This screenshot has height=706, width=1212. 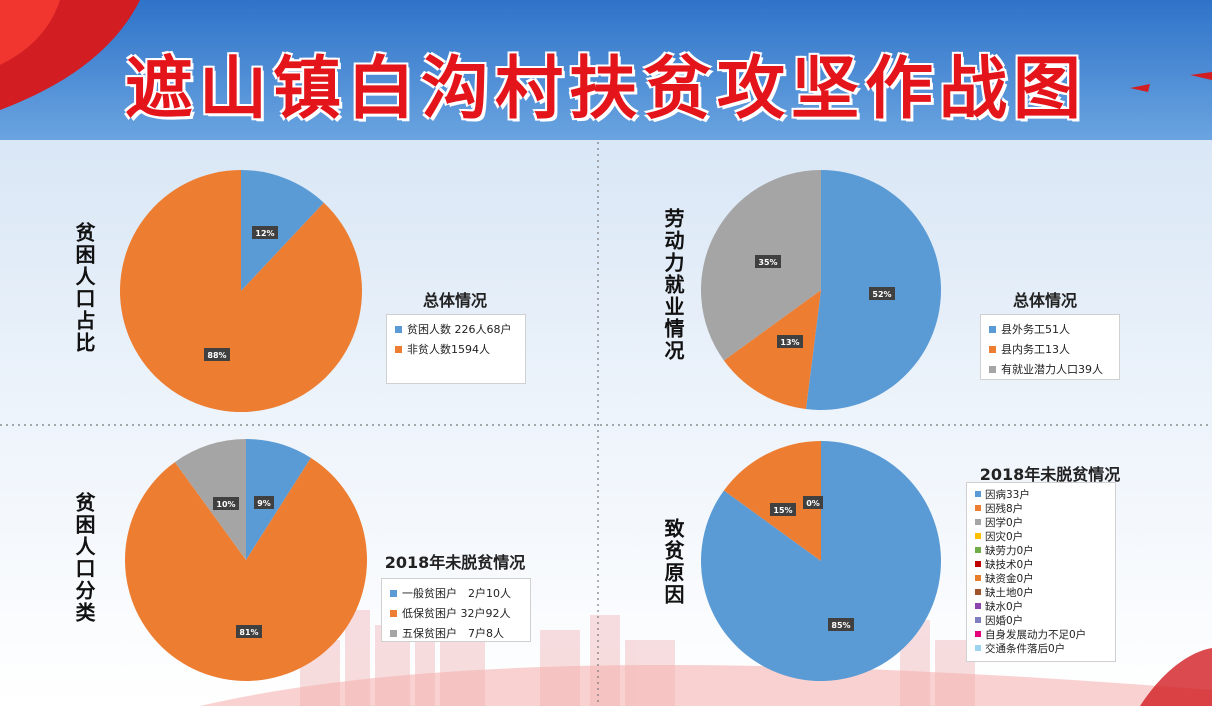 I want to click on side-label-poverty-ratio: 贫困人口占比, so click(x=84, y=288).